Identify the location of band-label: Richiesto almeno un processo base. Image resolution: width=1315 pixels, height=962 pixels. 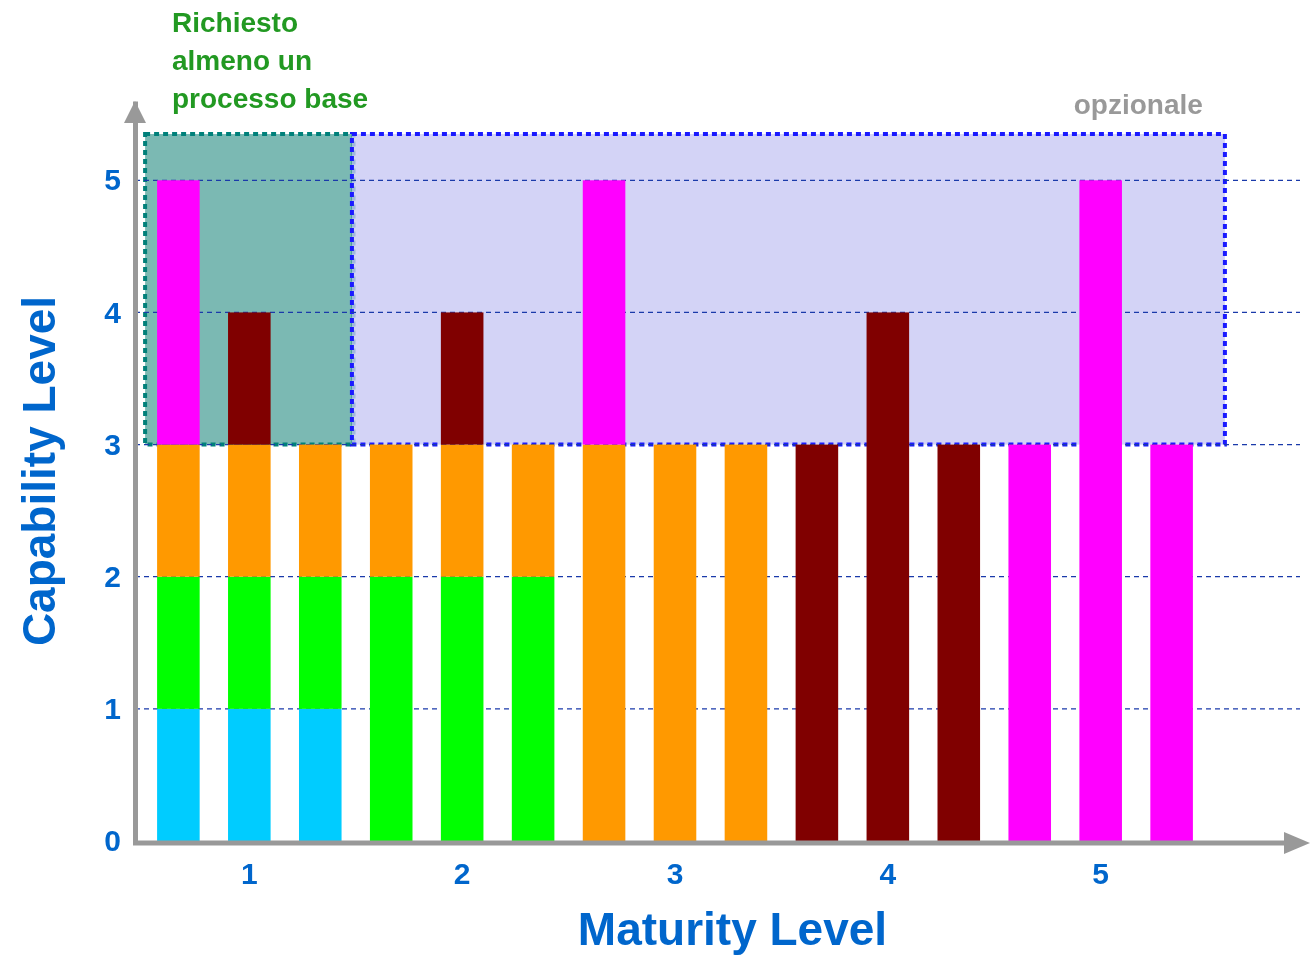
(270, 60).